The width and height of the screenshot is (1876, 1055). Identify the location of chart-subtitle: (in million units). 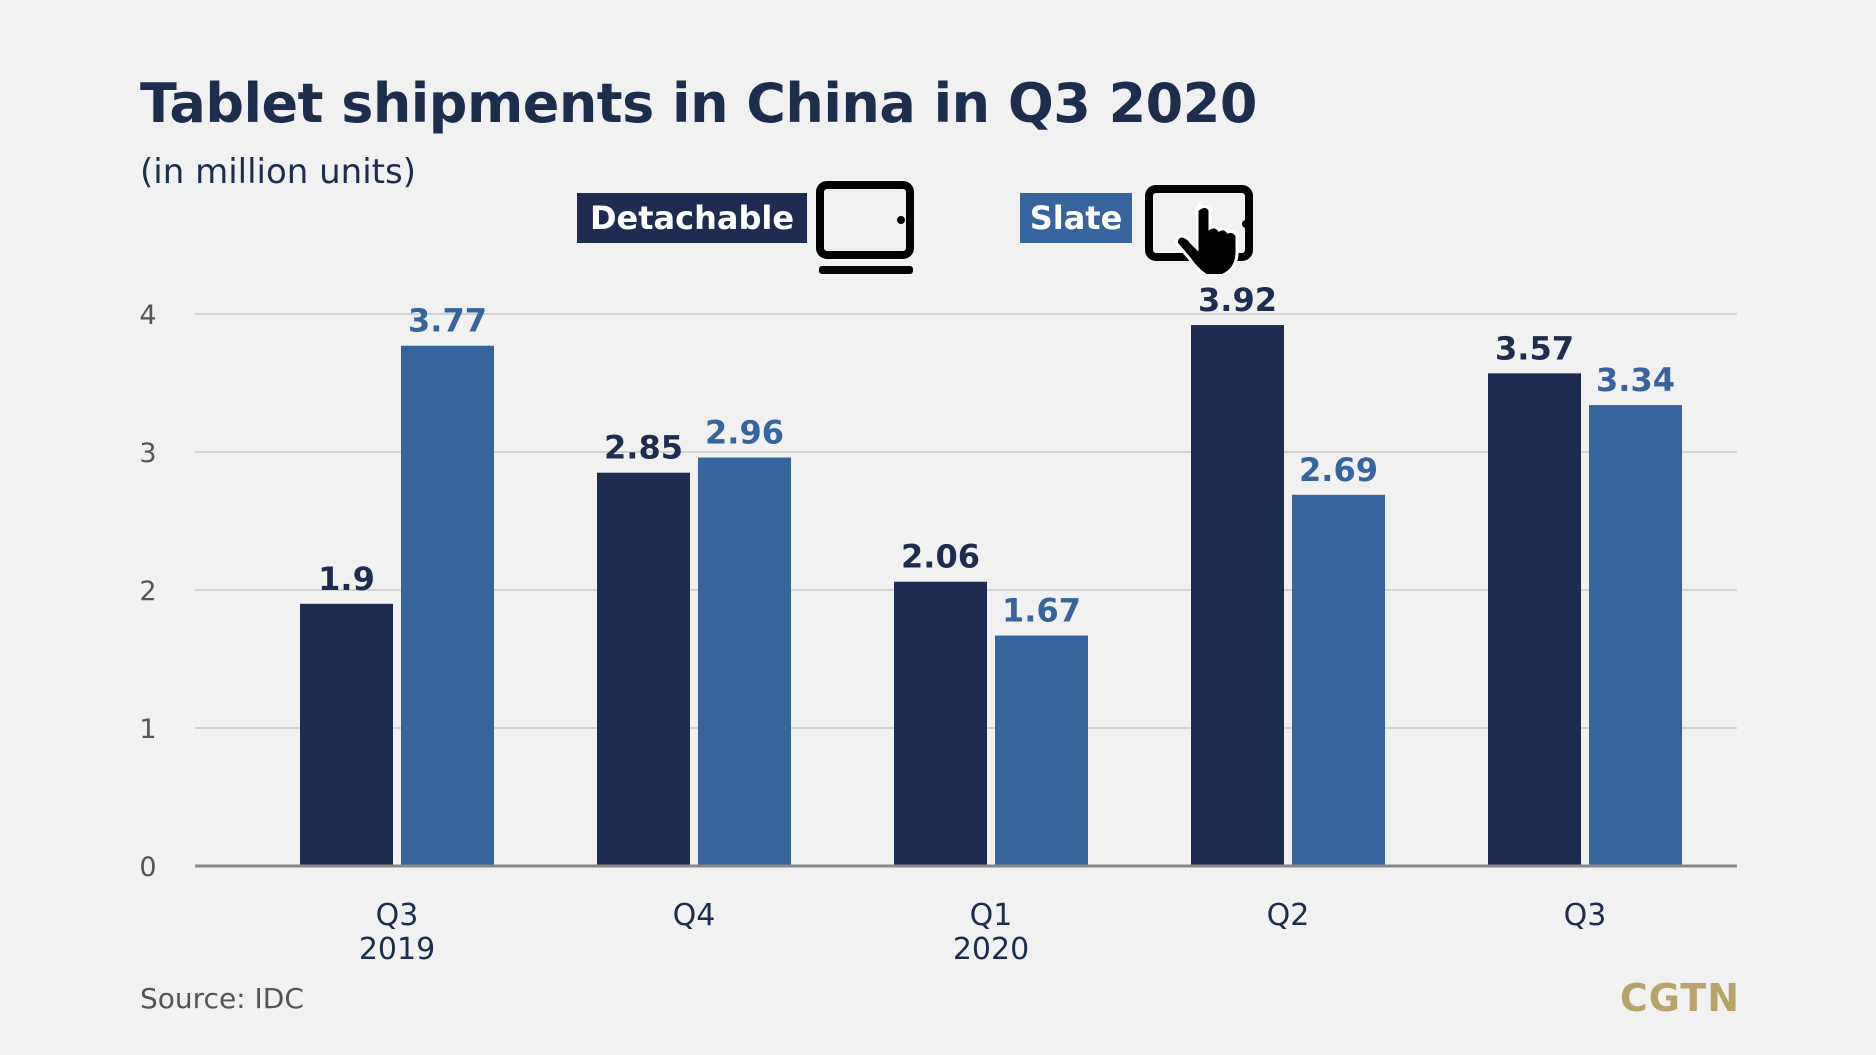
(278, 172).